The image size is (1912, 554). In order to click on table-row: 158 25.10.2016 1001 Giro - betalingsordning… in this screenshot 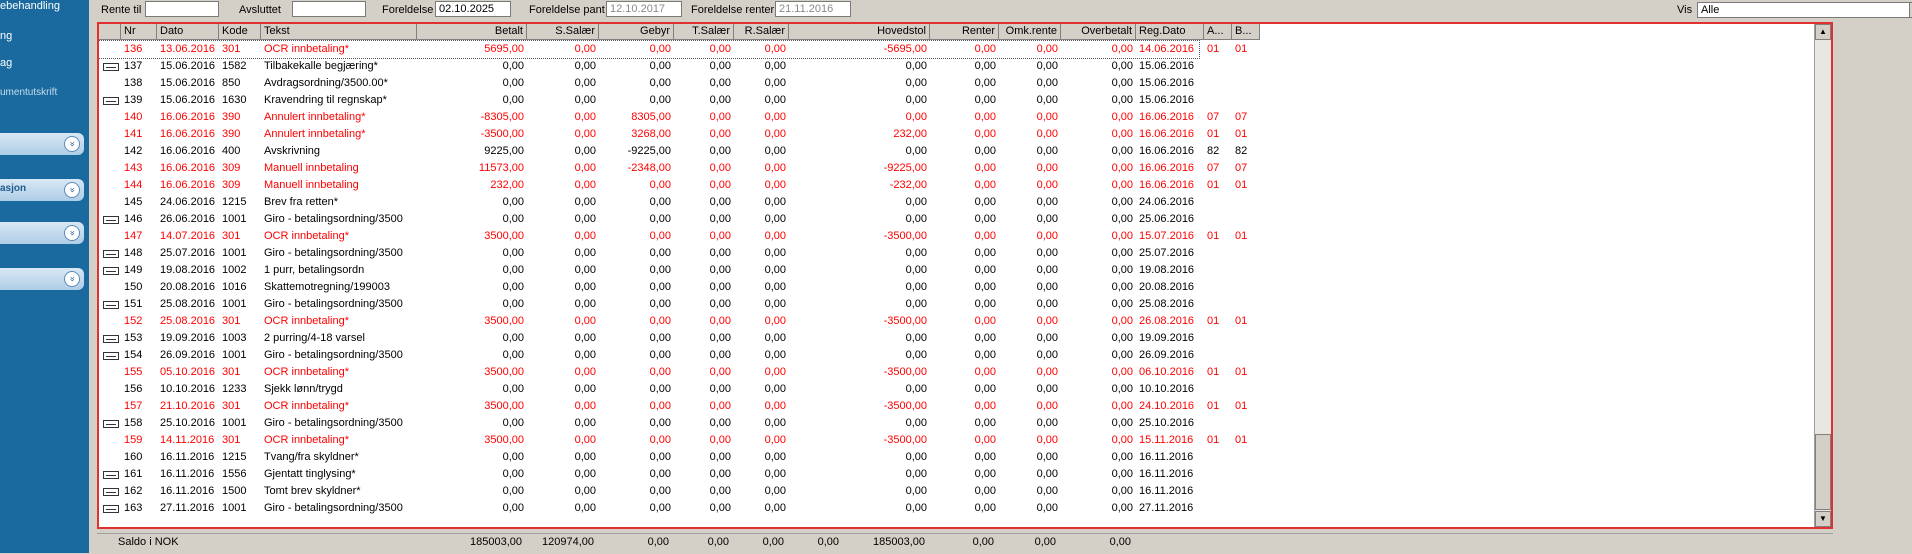, I will do `click(649, 423)`.